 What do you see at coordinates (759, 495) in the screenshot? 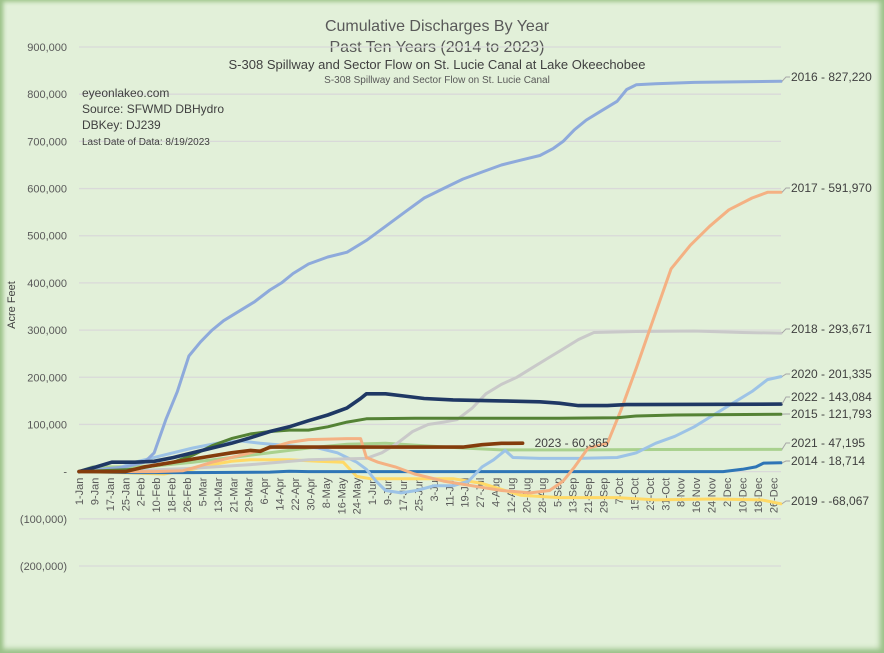
I see `x-tick-label: 18-Dec` at bounding box center [759, 495].